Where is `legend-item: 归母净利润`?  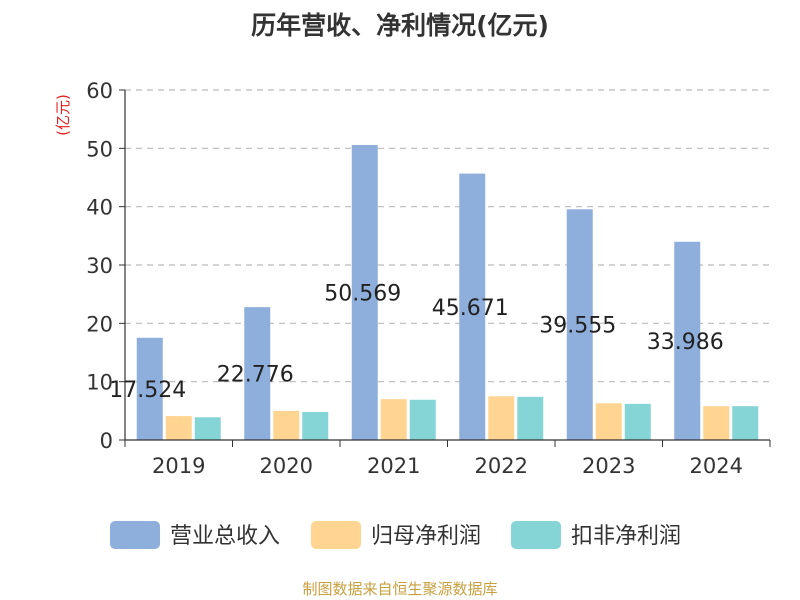 legend-item: 归母净利润 is located at coordinates (396, 535).